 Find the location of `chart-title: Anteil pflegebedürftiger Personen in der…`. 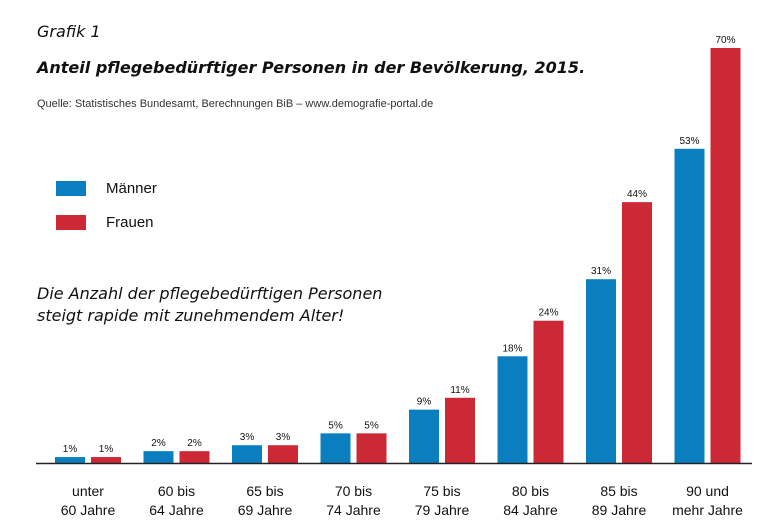

chart-title: Anteil pflegebedürftiger Personen in der… is located at coordinates (311, 67).